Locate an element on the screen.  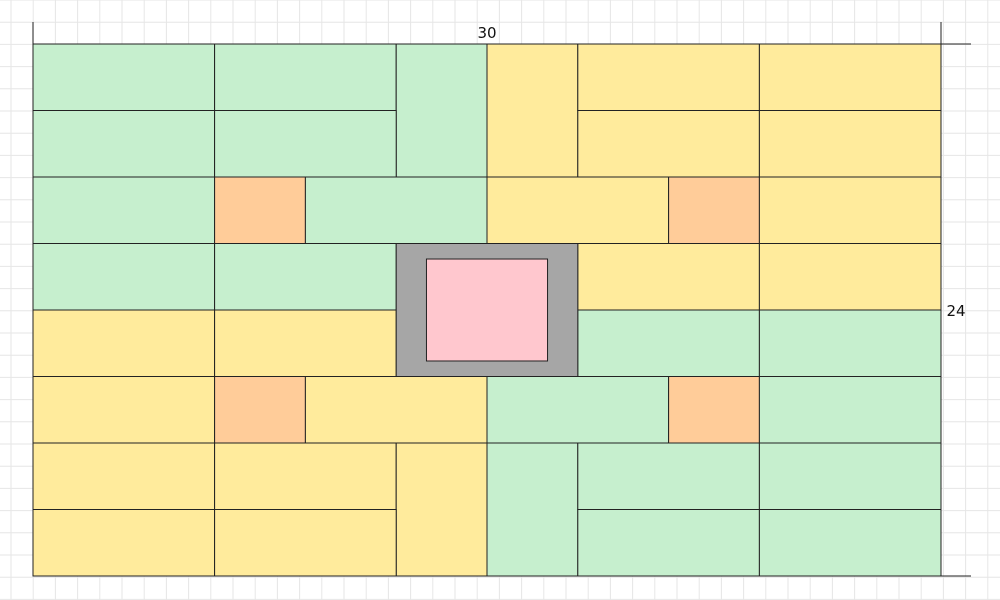
width-dimension-label: 30 is located at coordinates (486, 33).